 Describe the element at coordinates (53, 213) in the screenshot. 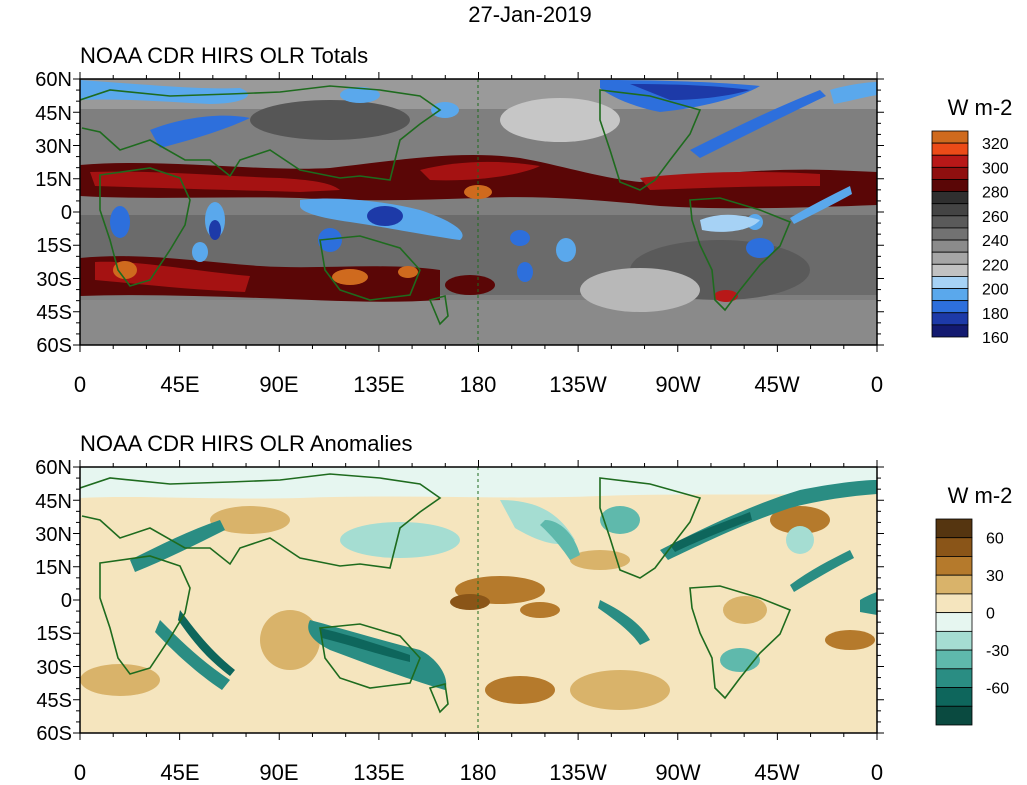

I see `totals-lat-axis: 60N 45N 30N 15N 0 15S 30S 45S 60S` at that location.